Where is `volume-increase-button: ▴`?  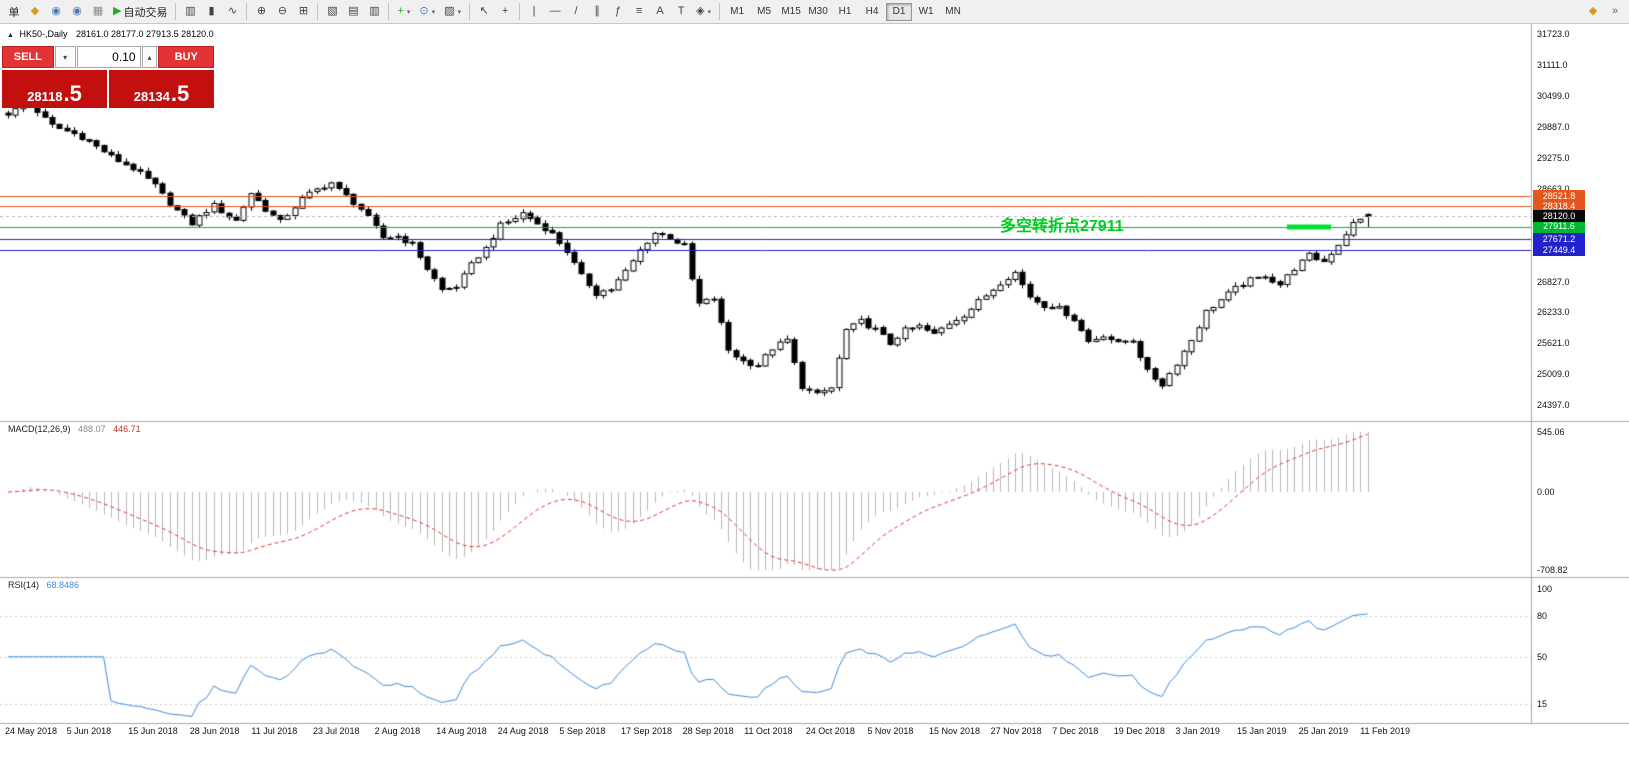 volume-increase-button: ▴ is located at coordinates (149, 57).